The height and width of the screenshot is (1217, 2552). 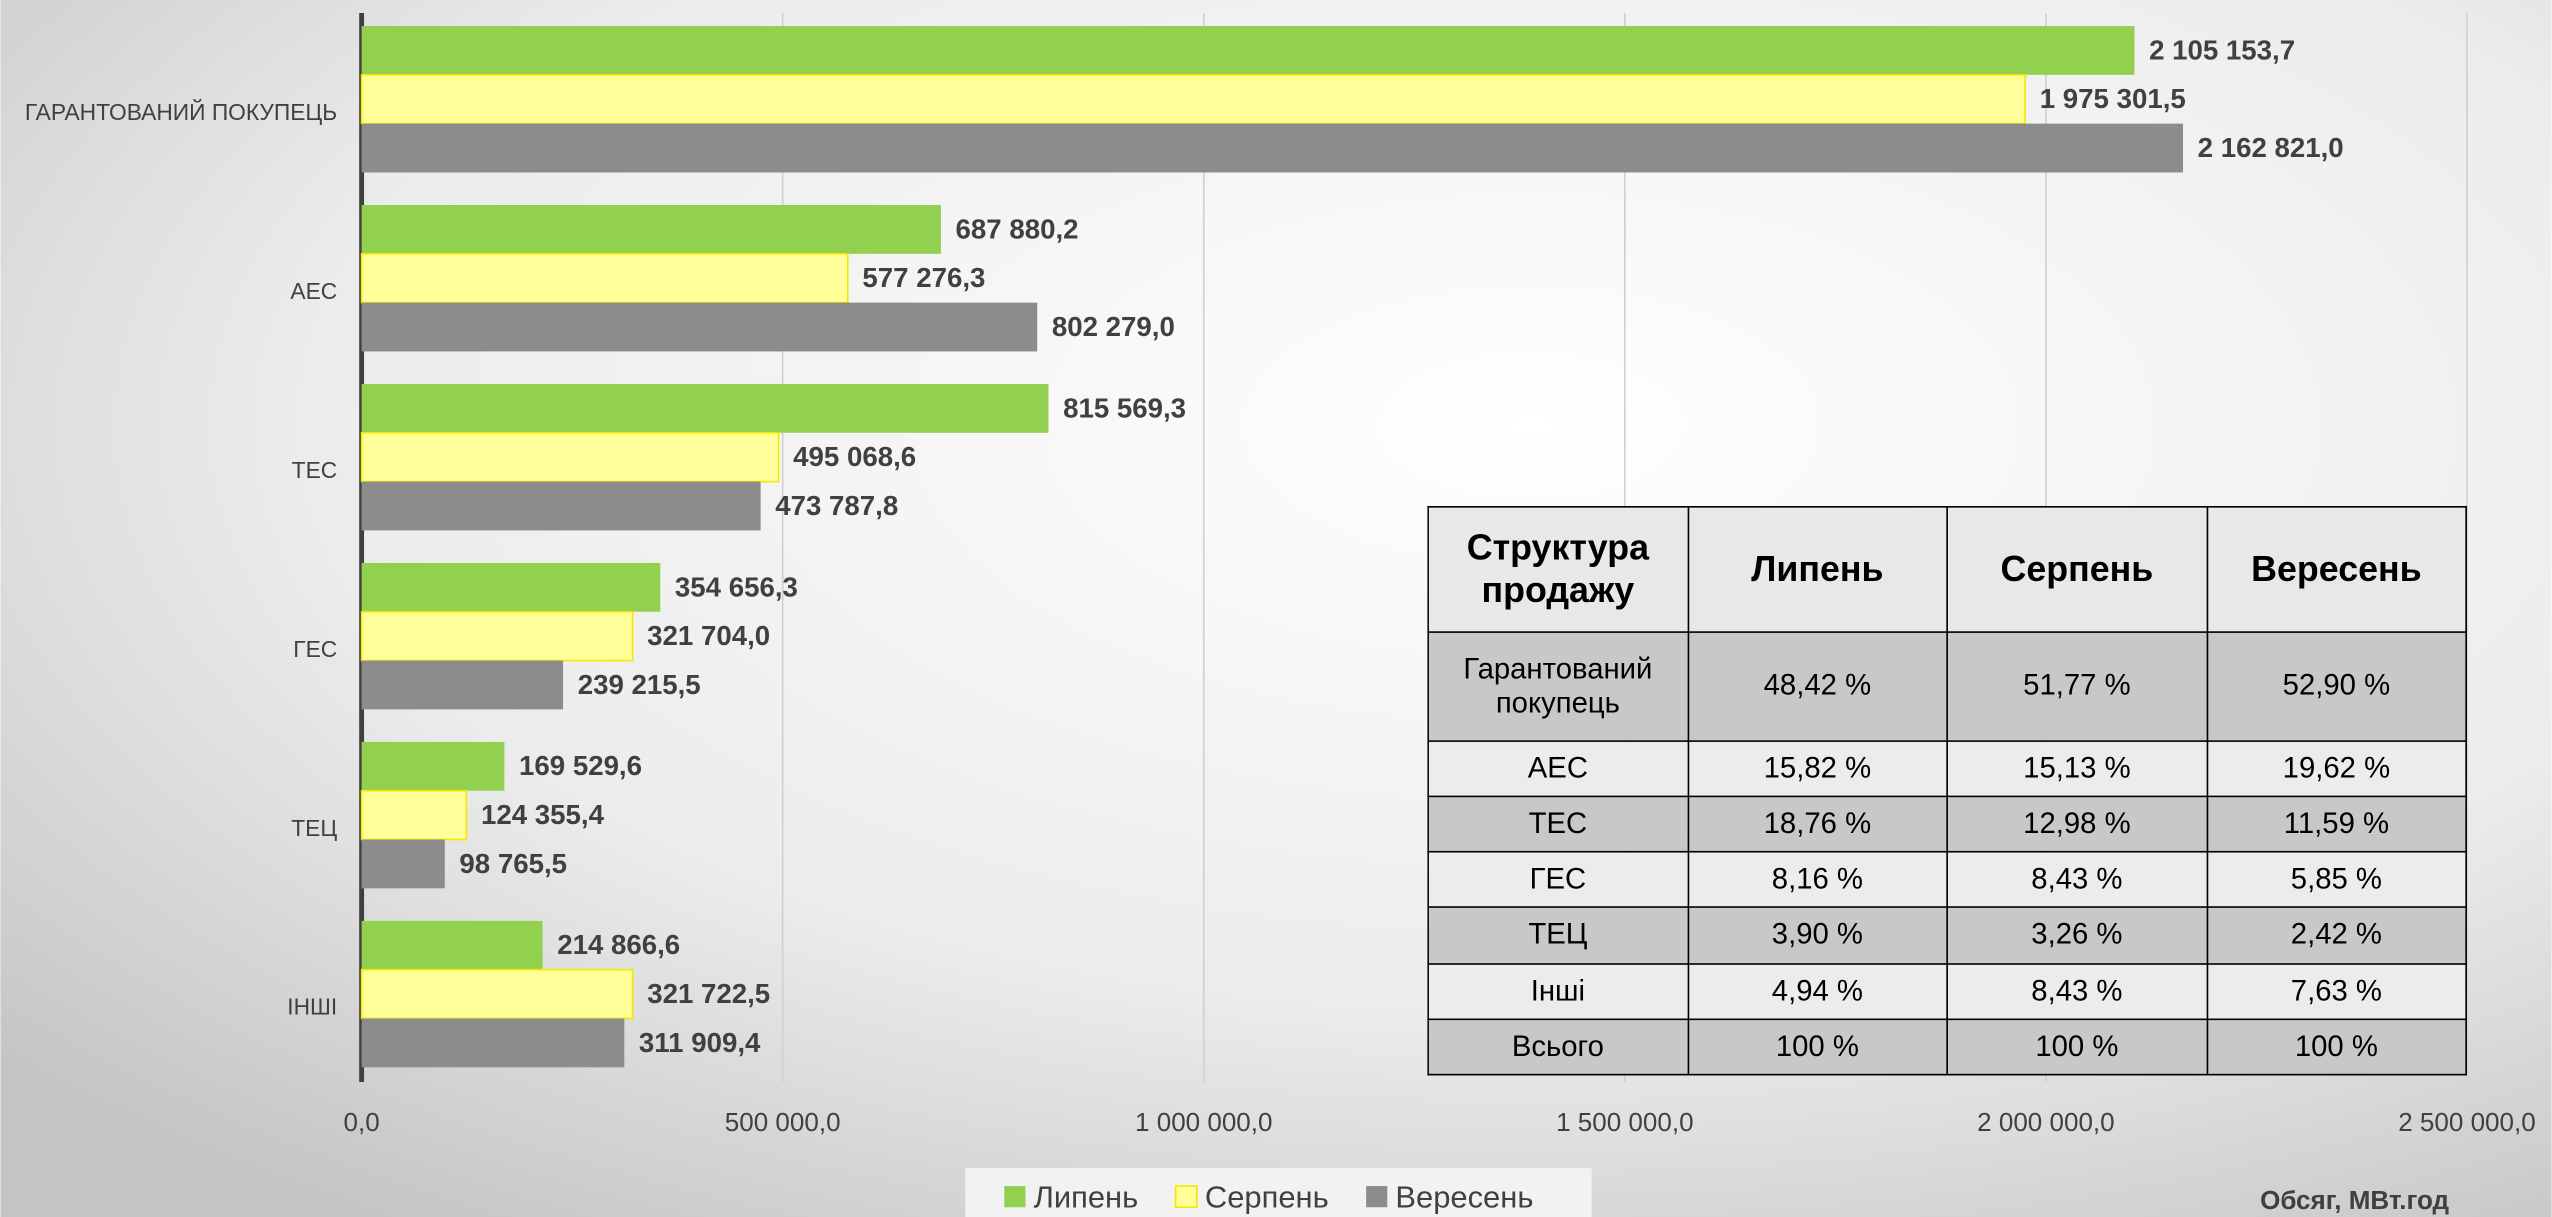 I want to click on table-cell: Інші, so click(x=1558, y=991).